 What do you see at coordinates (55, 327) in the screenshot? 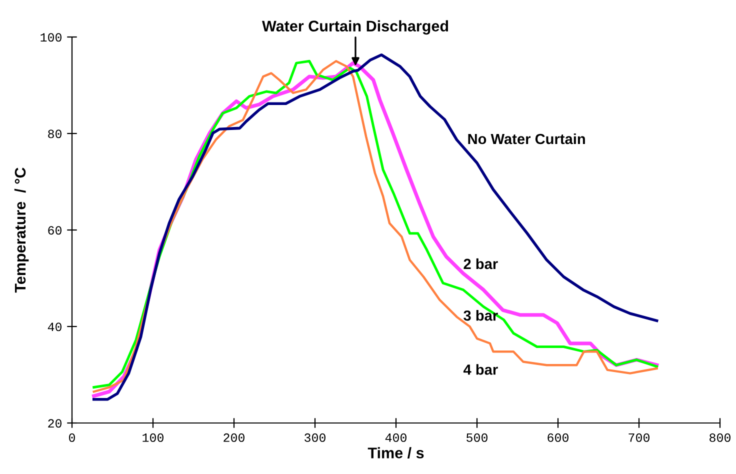
I see `y-tick-label: 40` at bounding box center [55, 327].